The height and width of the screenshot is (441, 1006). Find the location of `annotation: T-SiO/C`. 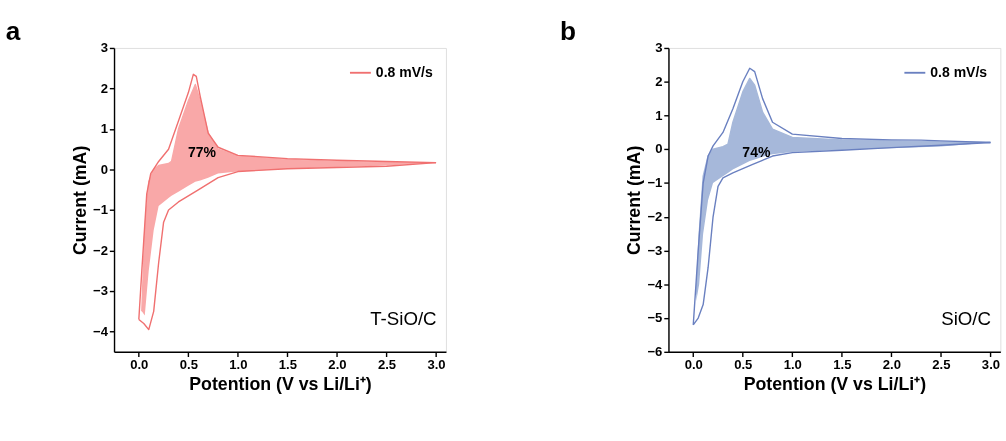

annotation: T-SiO/C is located at coordinates (403, 318).